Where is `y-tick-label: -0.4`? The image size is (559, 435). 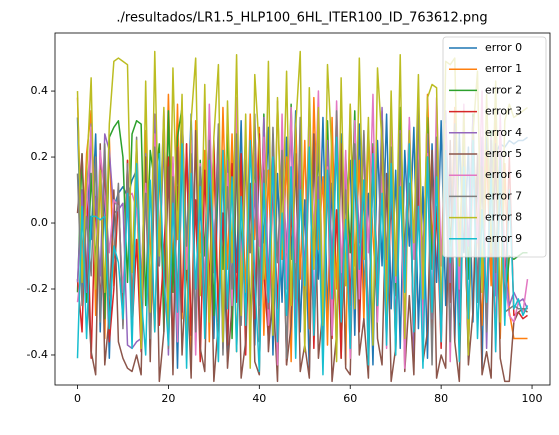
y-tick-label: -0.4 is located at coordinates (37, 354).